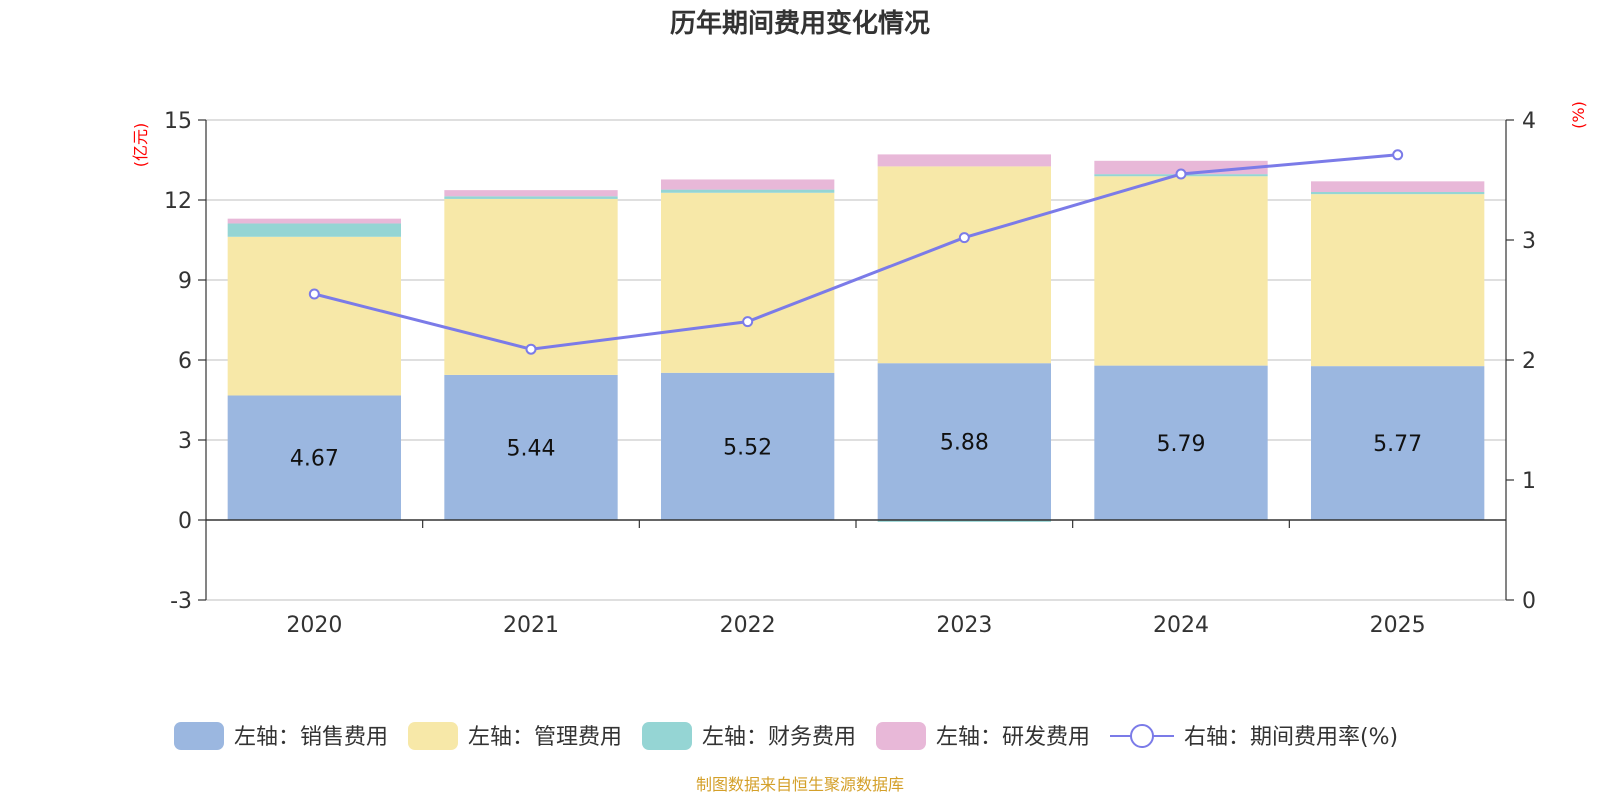 This screenshot has width=1600, height=800. Describe the element at coordinates (531, 625) in the screenshot. I see `x-tick-label: 2021` at that location.